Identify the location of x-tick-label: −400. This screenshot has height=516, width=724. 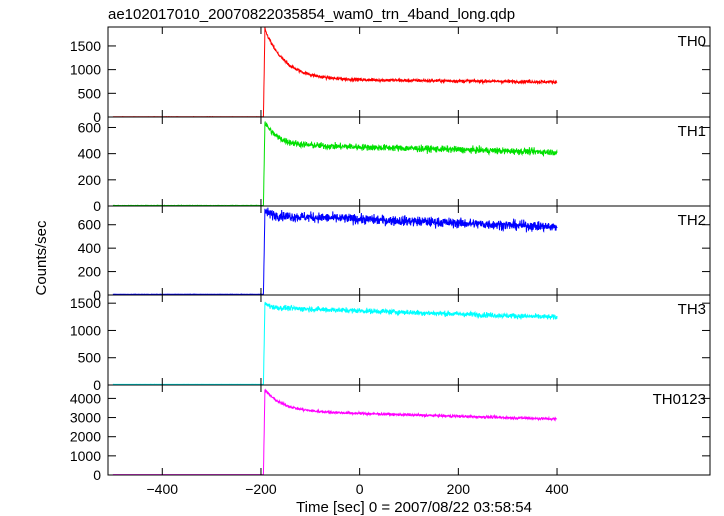
(163, 489).